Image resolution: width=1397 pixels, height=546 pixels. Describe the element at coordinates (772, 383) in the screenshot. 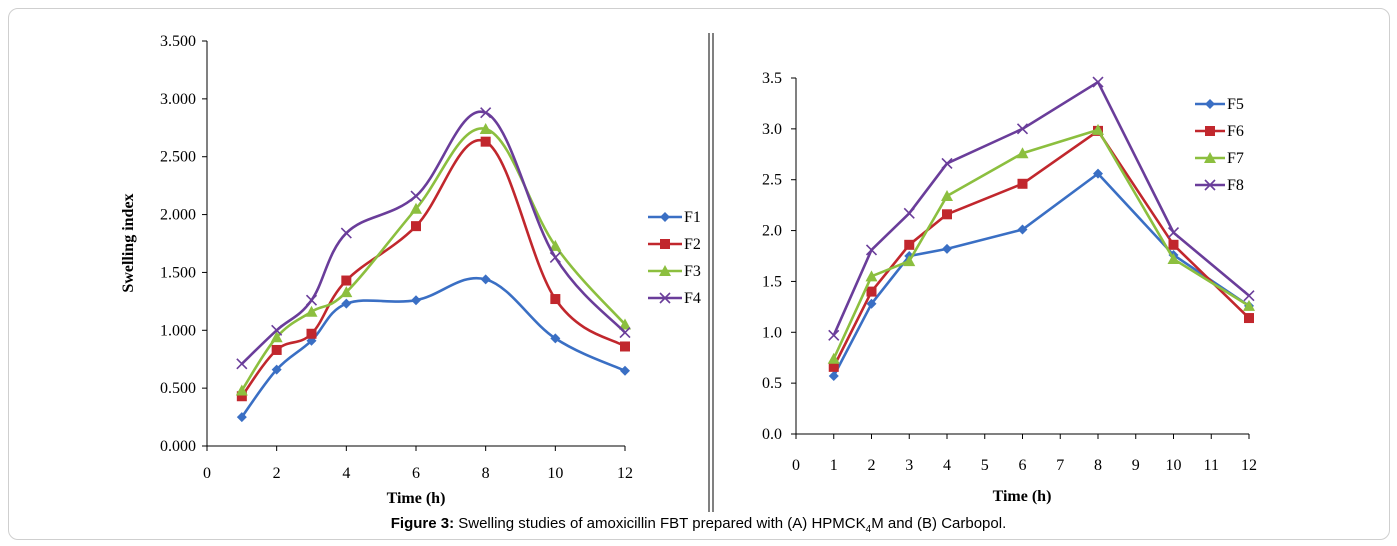

I see `y-tick-label: 0.5` at that location.